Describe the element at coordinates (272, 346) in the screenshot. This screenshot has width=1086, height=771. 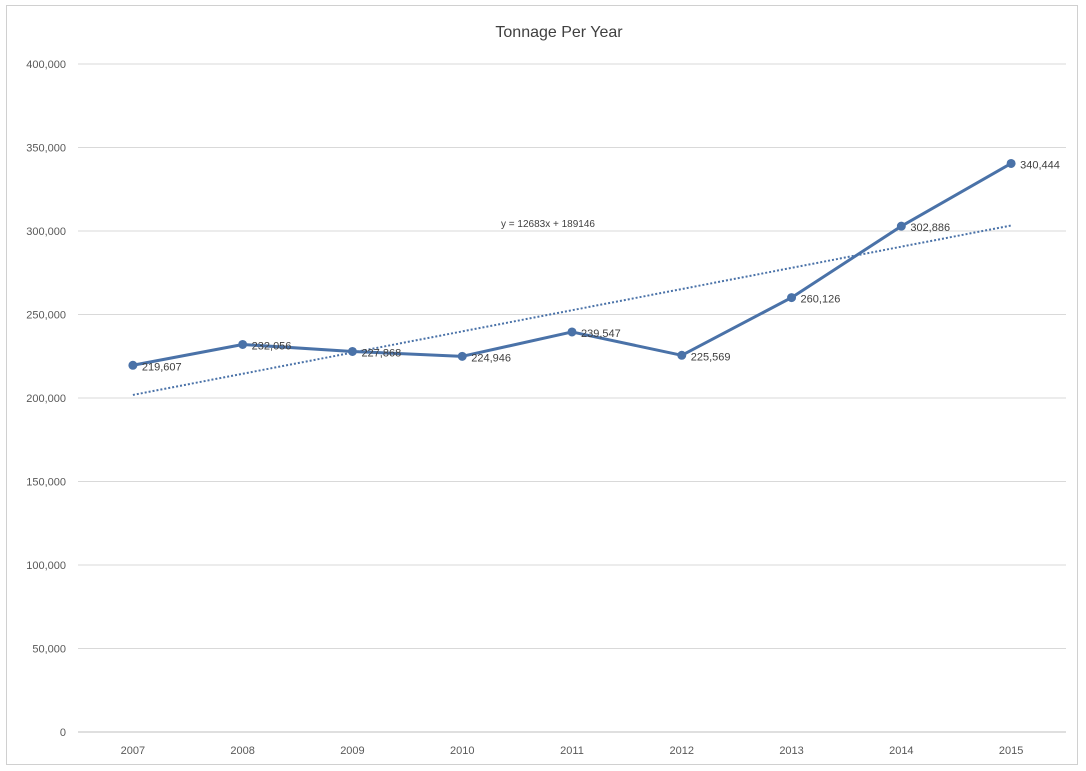
I see `data-label: 232,056` at that location.